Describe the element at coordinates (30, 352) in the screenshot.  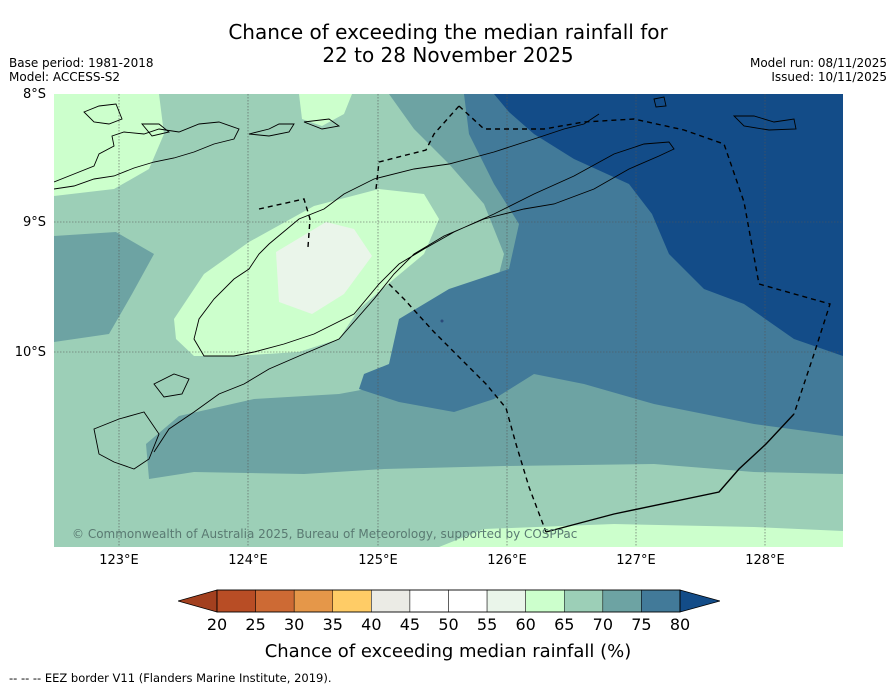
I see `lat-label-10S: 10°S` at that location.